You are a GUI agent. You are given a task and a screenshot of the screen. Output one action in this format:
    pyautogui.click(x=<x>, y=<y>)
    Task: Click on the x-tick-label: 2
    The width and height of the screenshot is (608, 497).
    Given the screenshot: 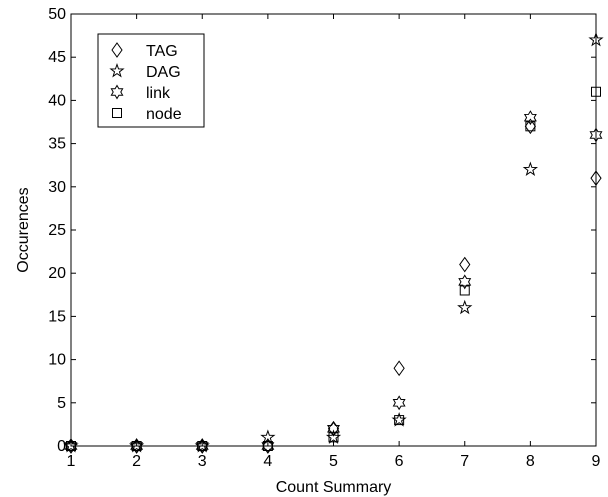 What is the action you would take?
    pyautogui.click(x=136, y=461)
    